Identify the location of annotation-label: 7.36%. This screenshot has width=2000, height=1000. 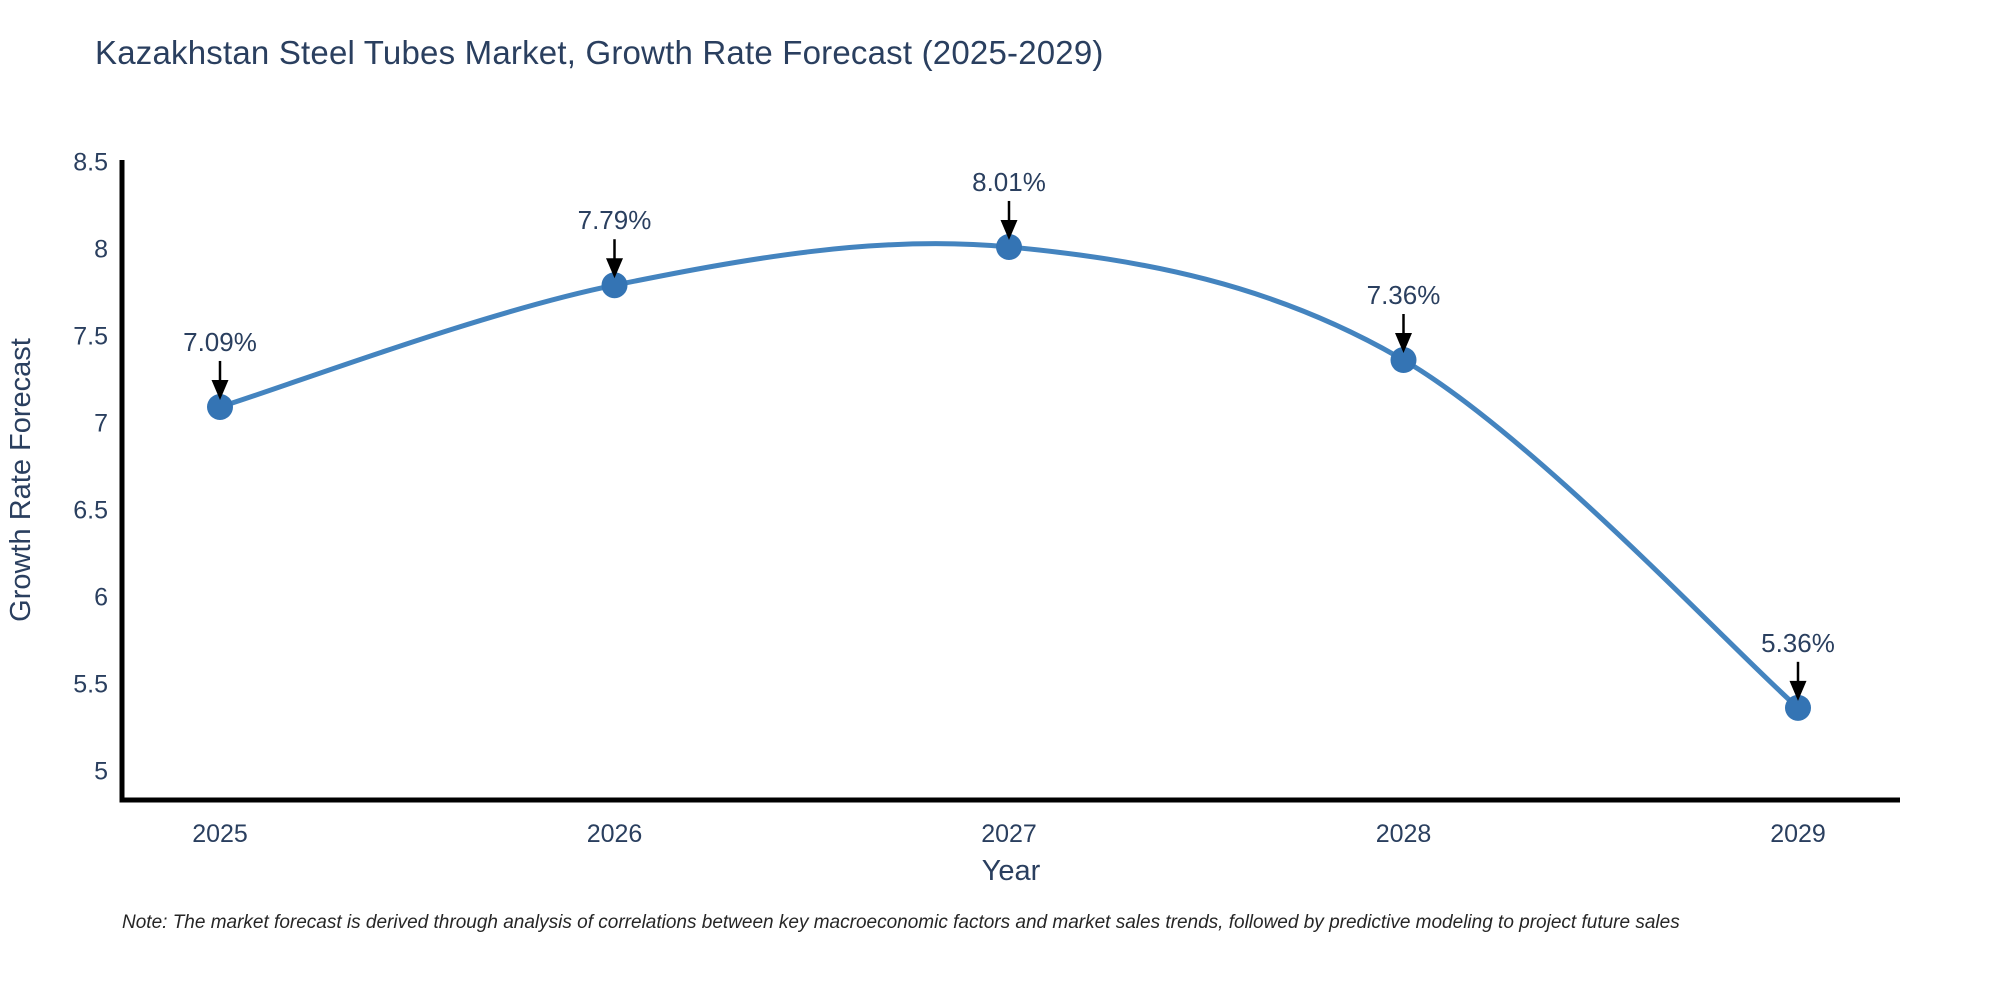
(1404, 295).